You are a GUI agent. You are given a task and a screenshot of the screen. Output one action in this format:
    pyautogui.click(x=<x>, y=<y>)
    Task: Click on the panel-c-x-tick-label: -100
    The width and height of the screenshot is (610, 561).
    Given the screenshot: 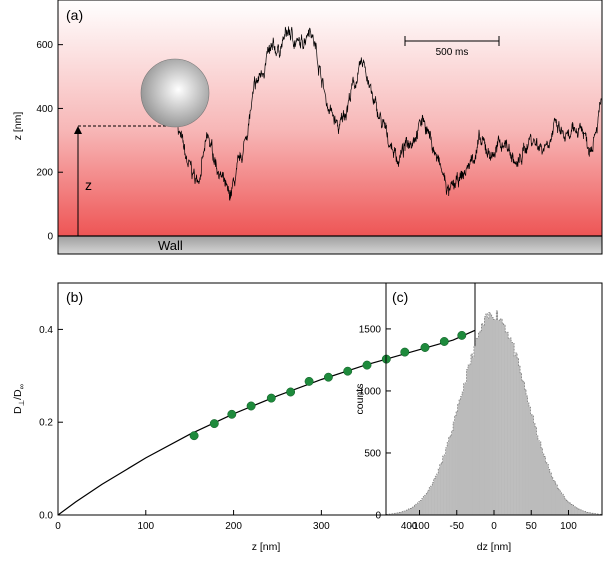 What is the action you would take?
    pyautogui.click(x=420, y=526)
    